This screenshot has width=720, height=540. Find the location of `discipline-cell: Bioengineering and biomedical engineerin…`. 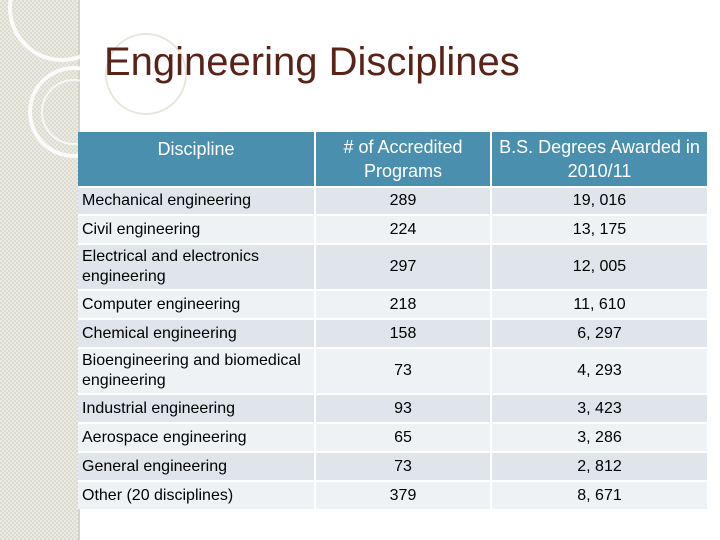

discipline-cell: Bioengineering and biomedical engineerin… is located at coordinates (197, 370).